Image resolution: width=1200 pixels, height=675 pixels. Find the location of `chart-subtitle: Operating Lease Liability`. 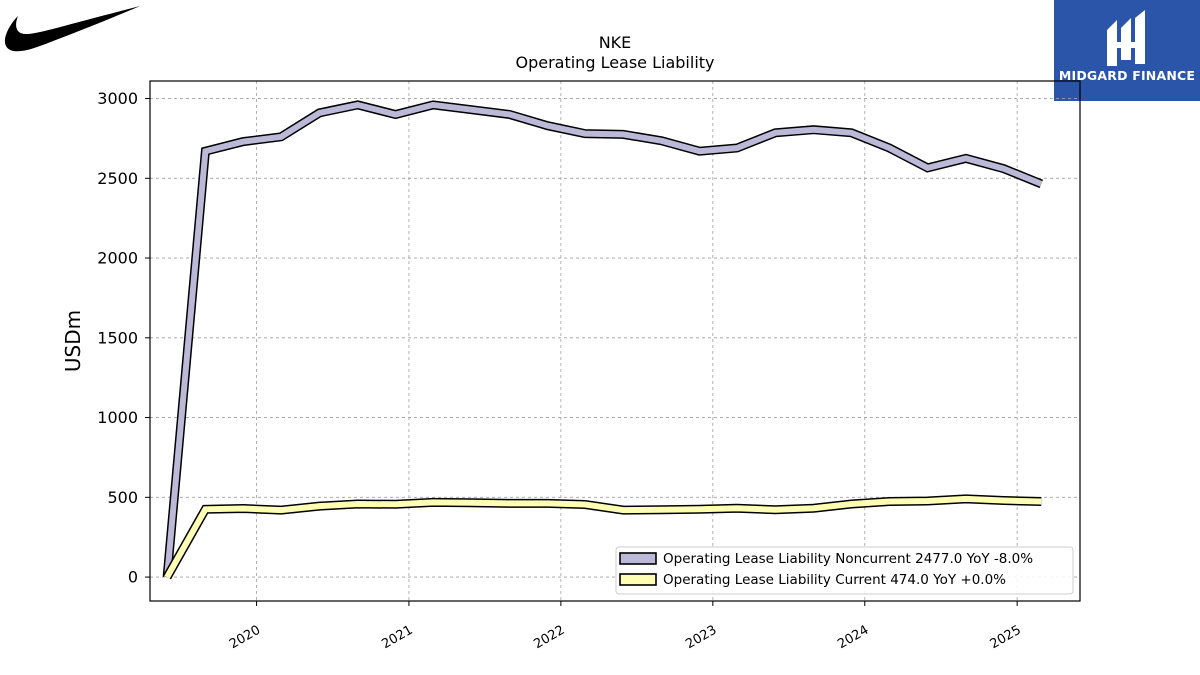

chart-subtitle: Operating Lease Liability is located at coordinates (614, 62).